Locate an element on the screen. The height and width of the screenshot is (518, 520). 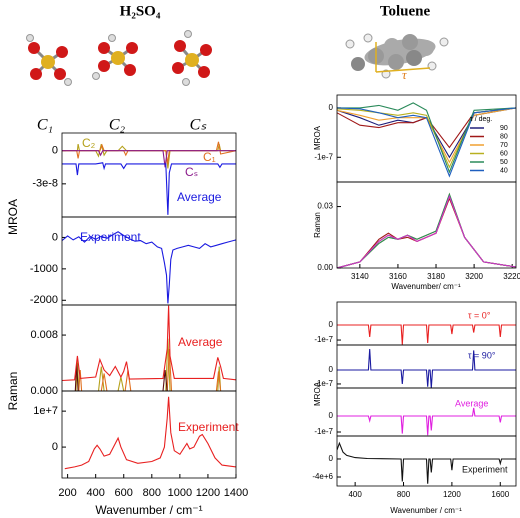
y-tick-label: -1000 is located at coordinates (44, 269).